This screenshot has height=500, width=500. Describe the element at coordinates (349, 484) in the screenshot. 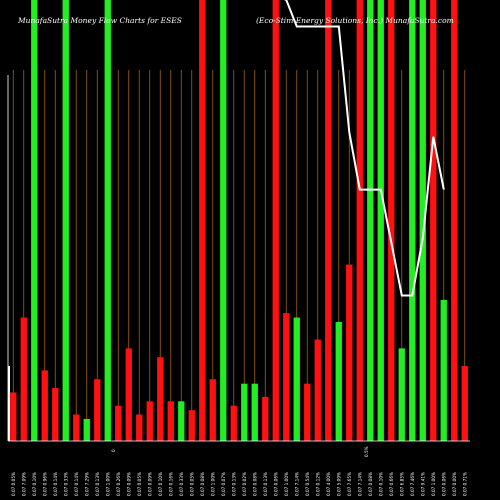

I see `x-tick-label: 0.07 7.65%` at that location.